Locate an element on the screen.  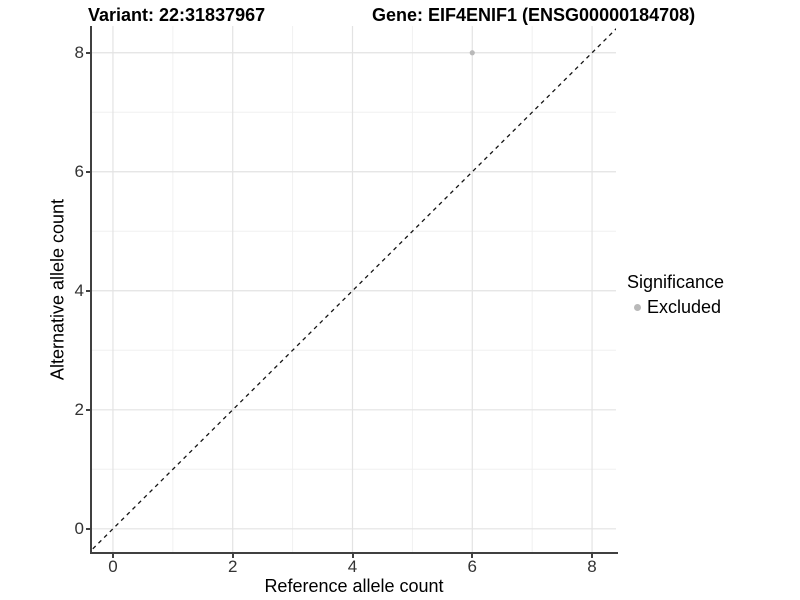
legend-item-excluded: Excluded is located at coordinates (675, 307).